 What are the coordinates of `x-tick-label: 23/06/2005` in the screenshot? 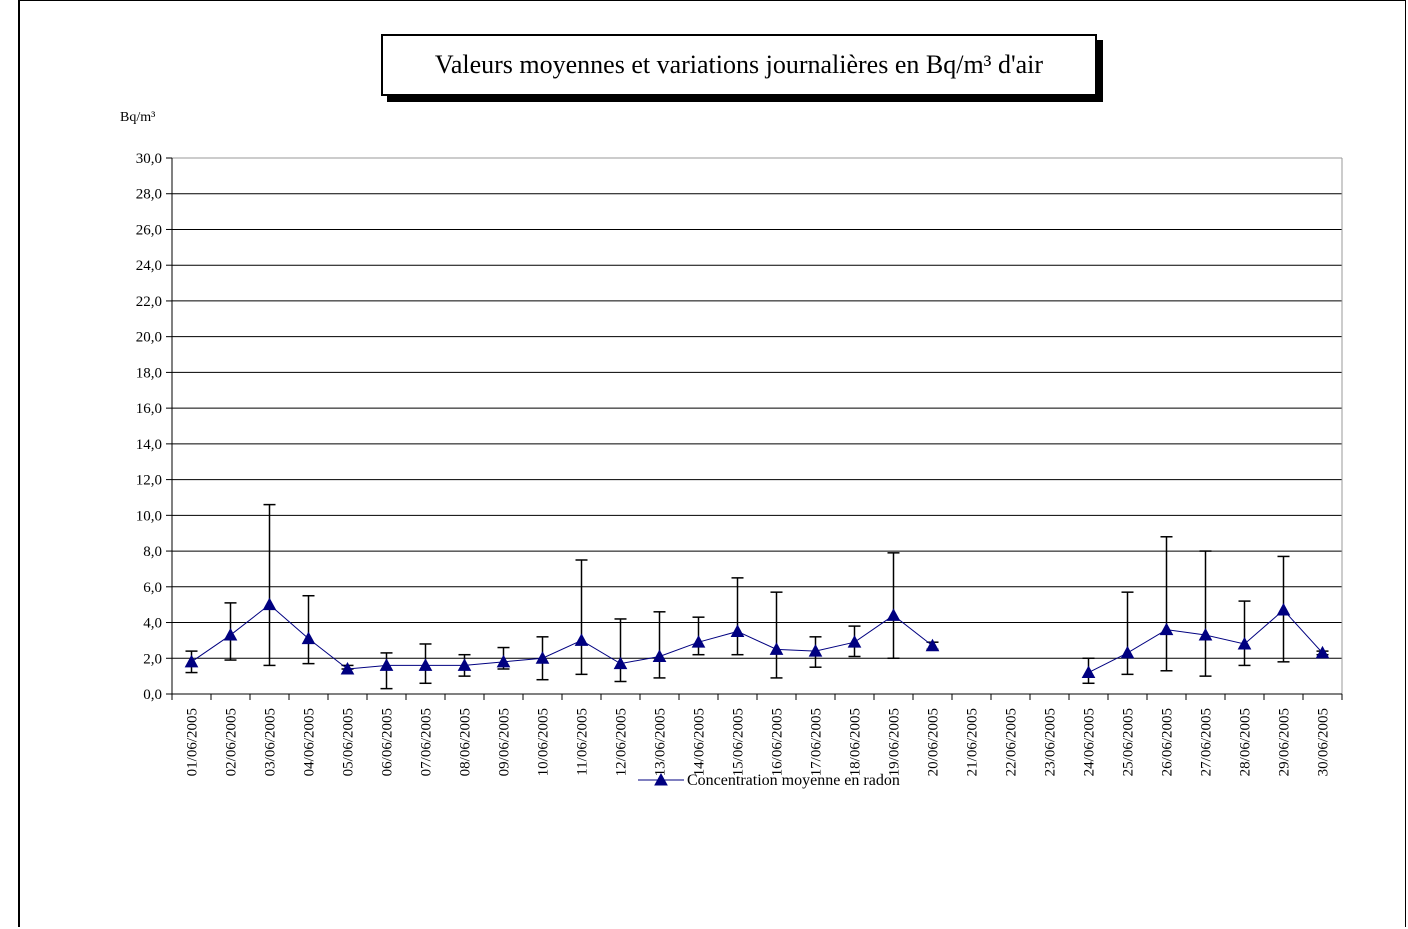 It's located at (1051, 742).